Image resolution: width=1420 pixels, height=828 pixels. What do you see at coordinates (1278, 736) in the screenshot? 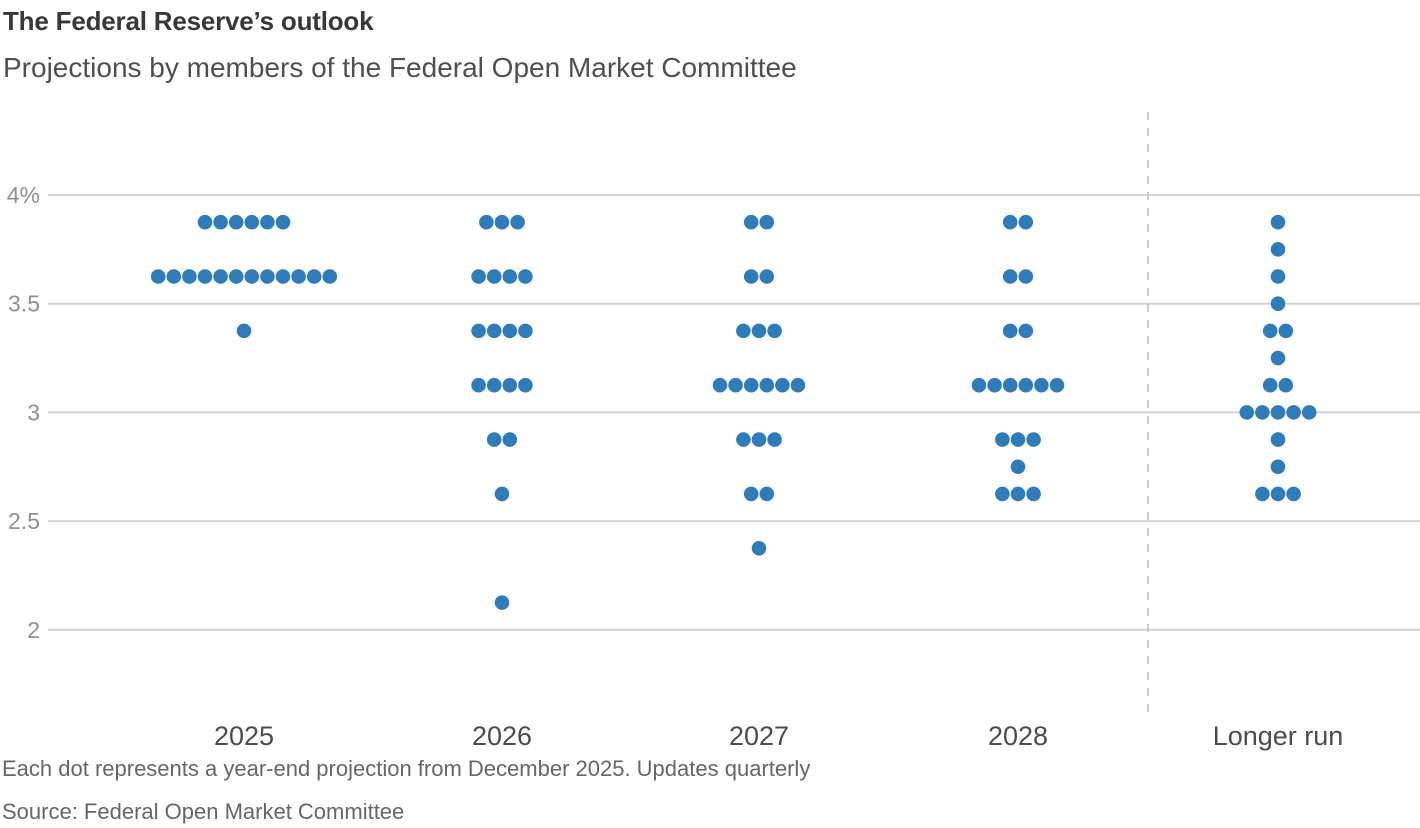
I see `x-category-label-longer-run: Longer run` at bounding box center [1278, 736].